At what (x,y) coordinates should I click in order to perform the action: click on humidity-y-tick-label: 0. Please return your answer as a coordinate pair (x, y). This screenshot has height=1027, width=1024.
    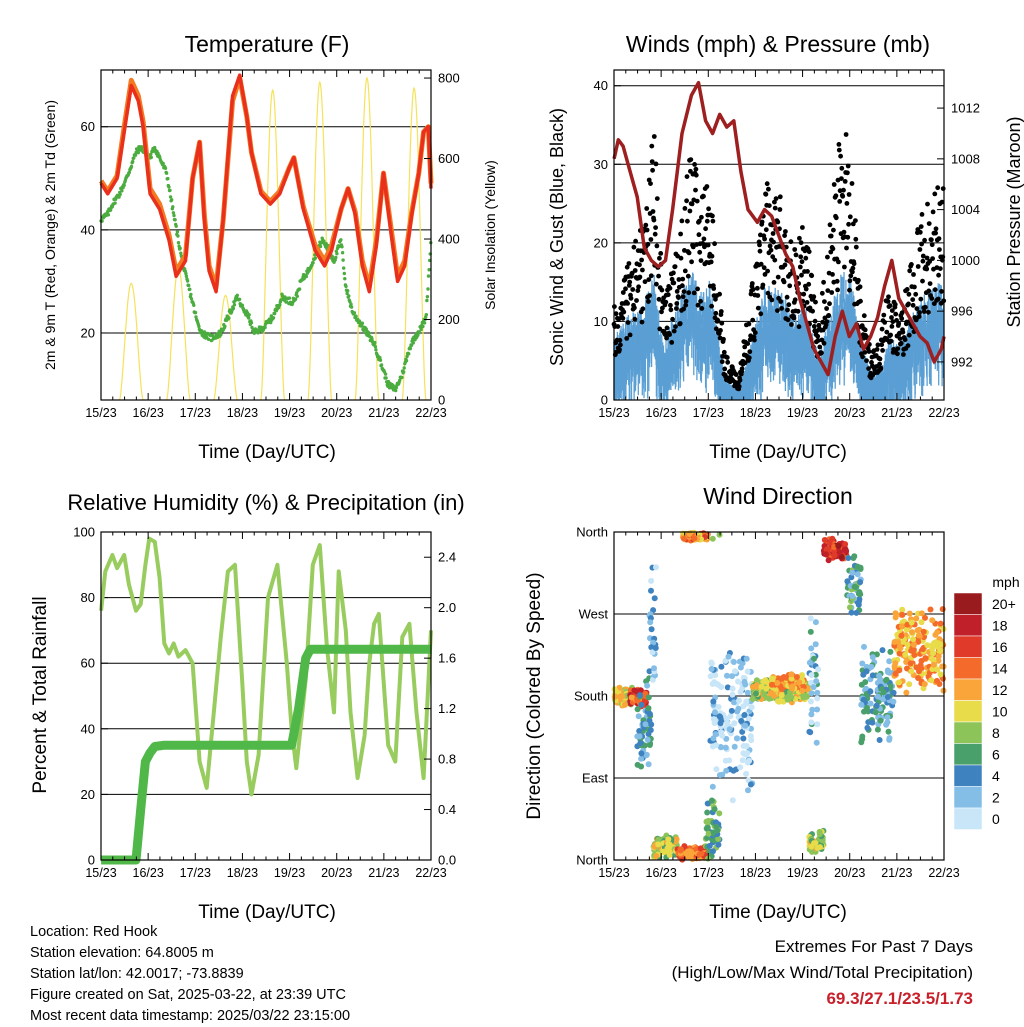
    Looking at the image, I should click on (91, 860).